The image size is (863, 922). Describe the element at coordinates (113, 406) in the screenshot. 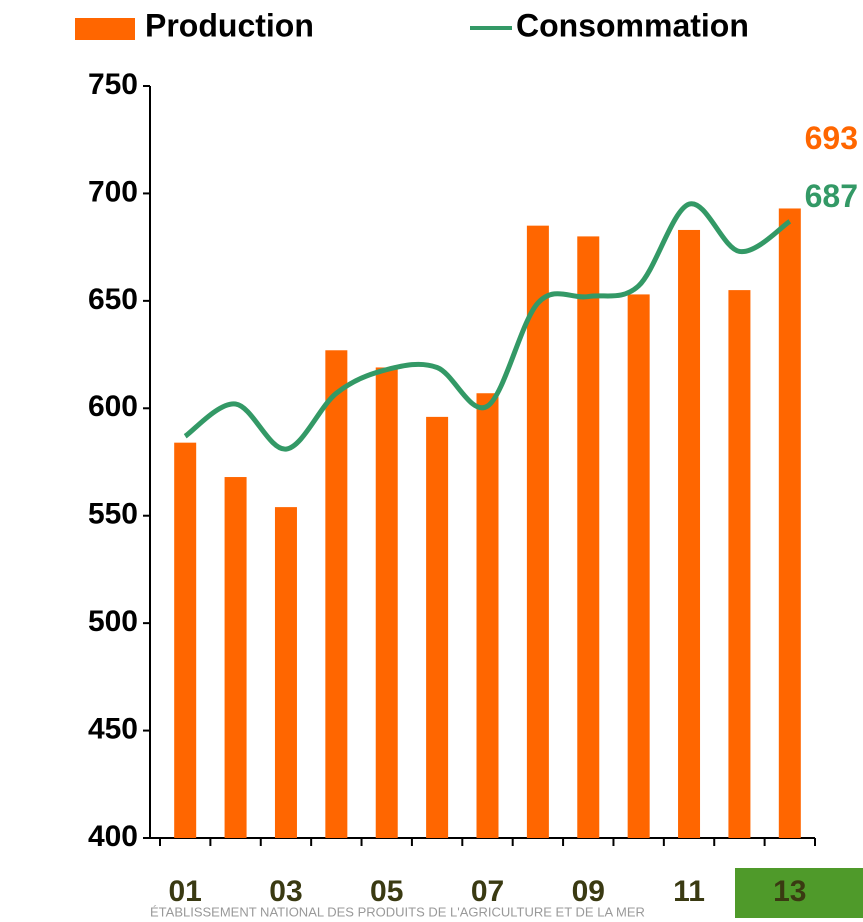

I see `y-tick-label: 600` at that location.